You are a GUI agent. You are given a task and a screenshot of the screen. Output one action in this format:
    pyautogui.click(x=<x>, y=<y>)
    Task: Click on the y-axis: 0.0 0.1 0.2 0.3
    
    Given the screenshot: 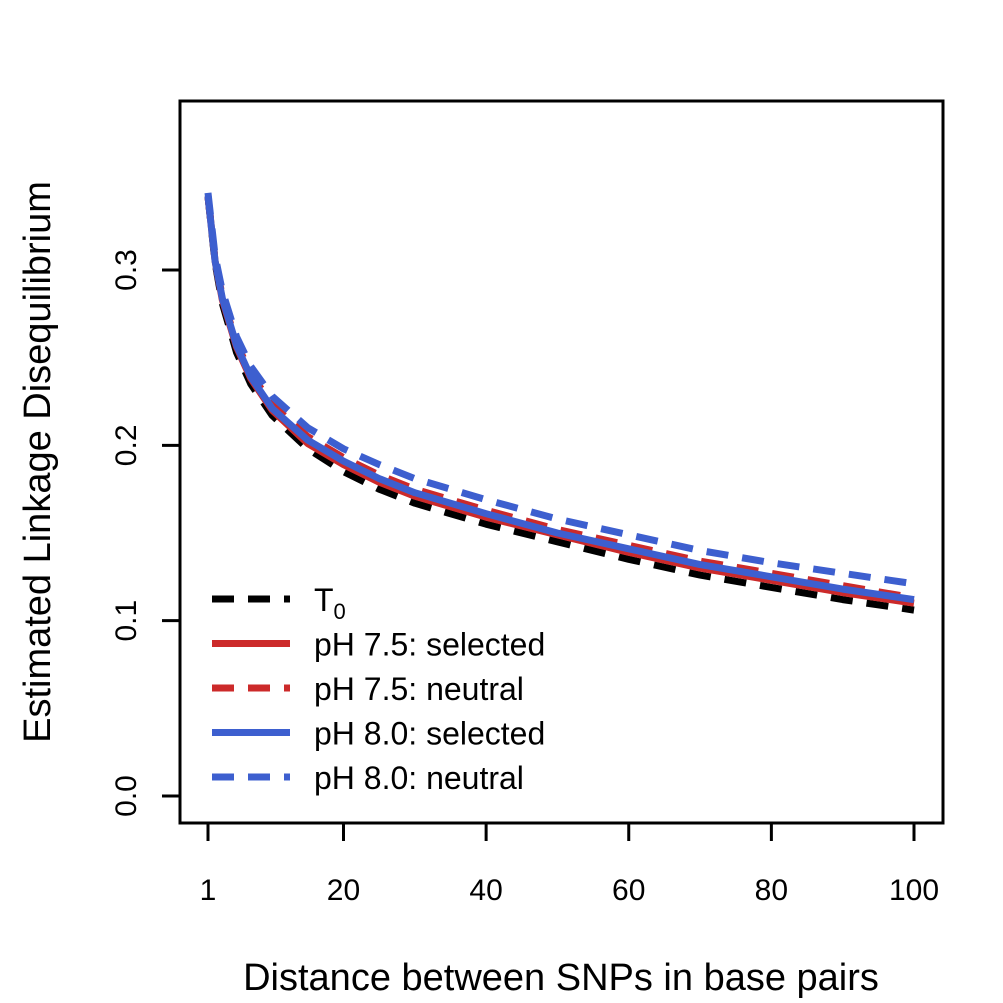 What is the action you would take?
    pyautogui.click(x=146, y=533)
    